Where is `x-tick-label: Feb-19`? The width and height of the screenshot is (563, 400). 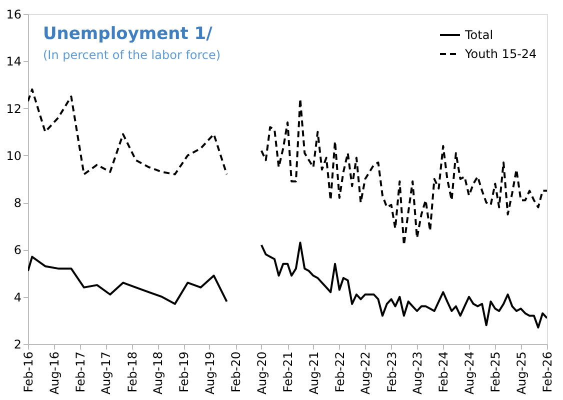
x-tick-label: Feb-19 is located at coordinates (184, 372).